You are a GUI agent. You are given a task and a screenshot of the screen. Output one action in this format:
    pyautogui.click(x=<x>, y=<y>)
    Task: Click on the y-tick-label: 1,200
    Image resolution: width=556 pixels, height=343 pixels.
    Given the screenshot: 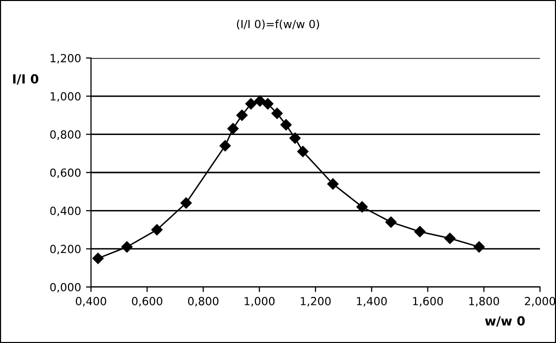 What is the action you would take?
    pyautogui.click(x=65, y=59)
    